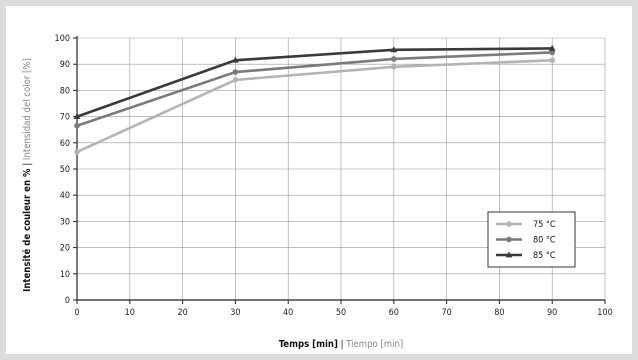 This screenshot has width=638, height=360. What do you see at coordinates (130, 313) in the screenshot?
I see `x-tick-label: 10` at bounding box center [130, 313].